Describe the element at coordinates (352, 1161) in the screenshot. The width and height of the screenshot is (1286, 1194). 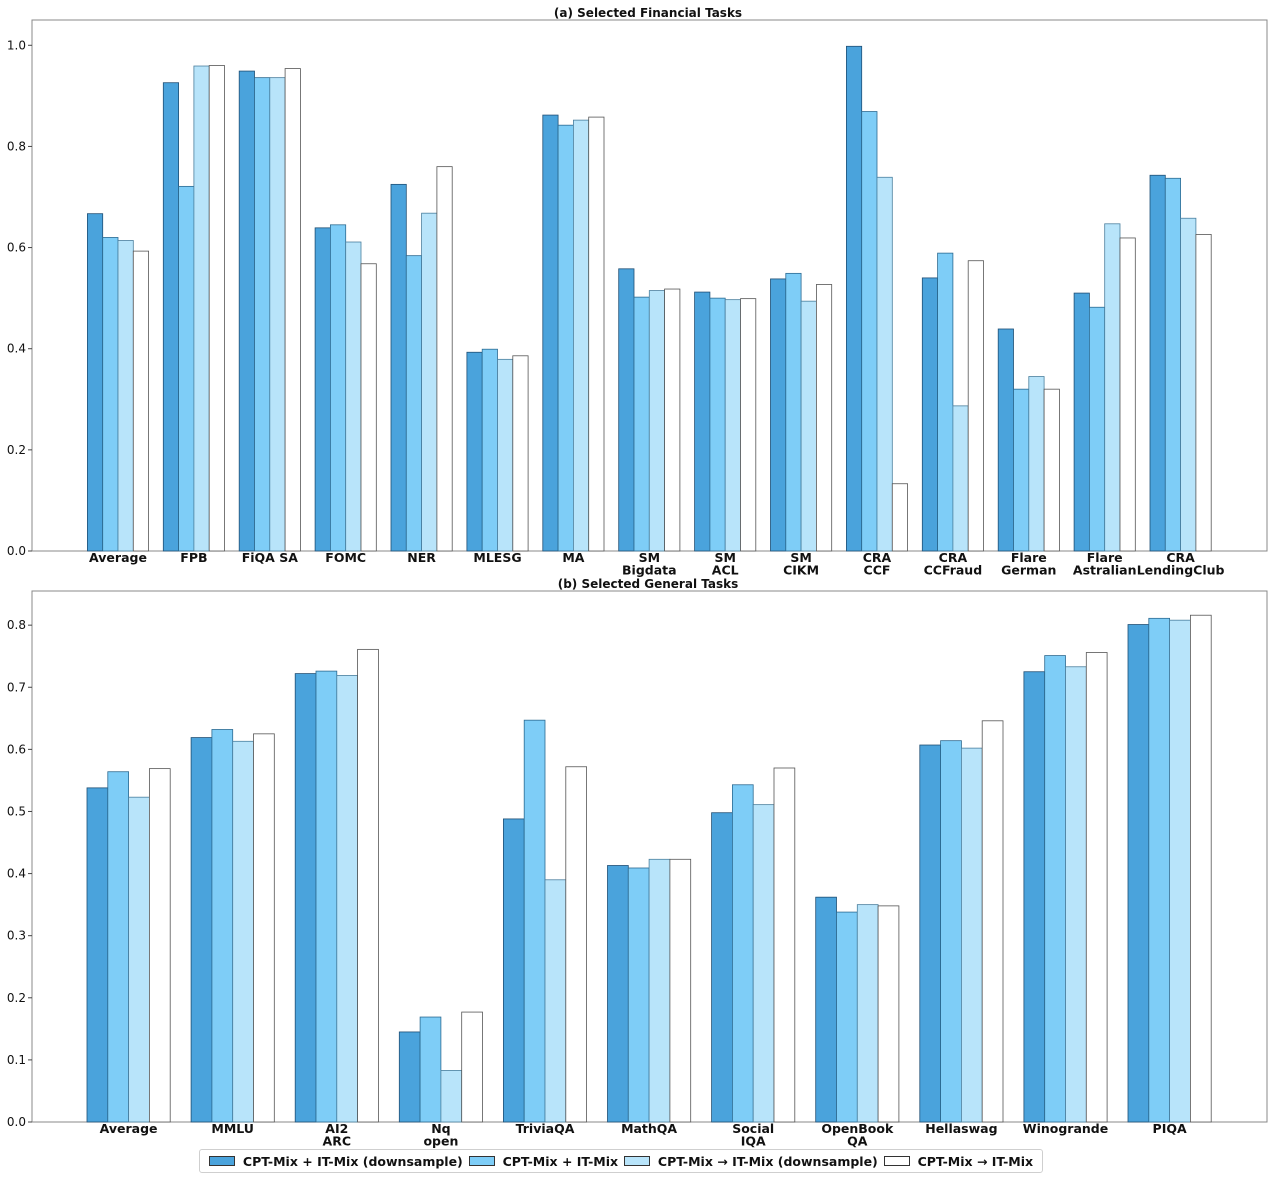
I see `legend-label: CPT-Mix + IT-Mix (downsample)` at that location.